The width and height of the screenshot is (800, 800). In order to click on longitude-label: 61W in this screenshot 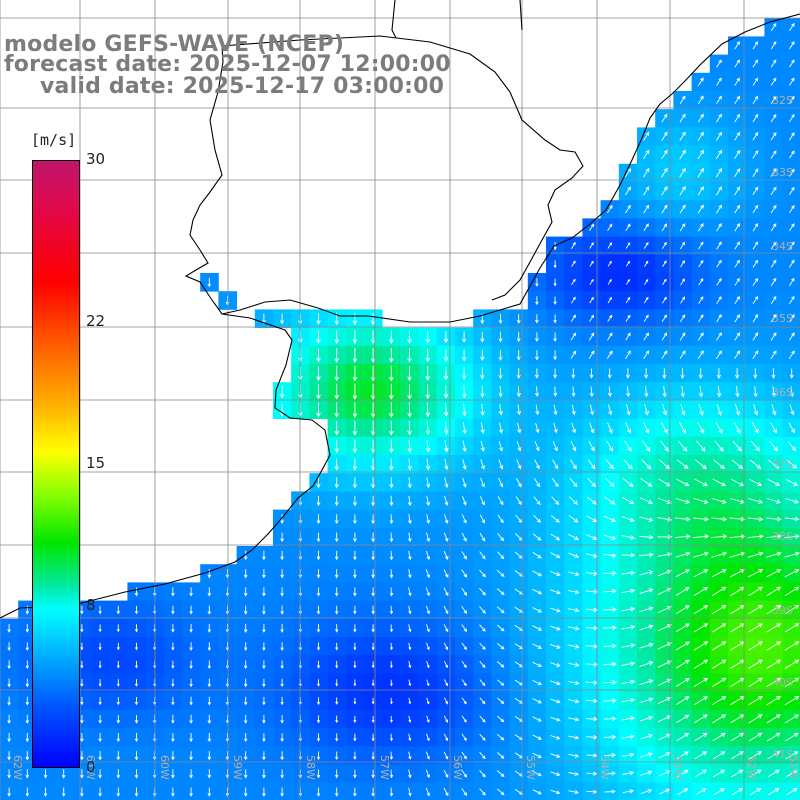, I will do `click(90, 767)`.